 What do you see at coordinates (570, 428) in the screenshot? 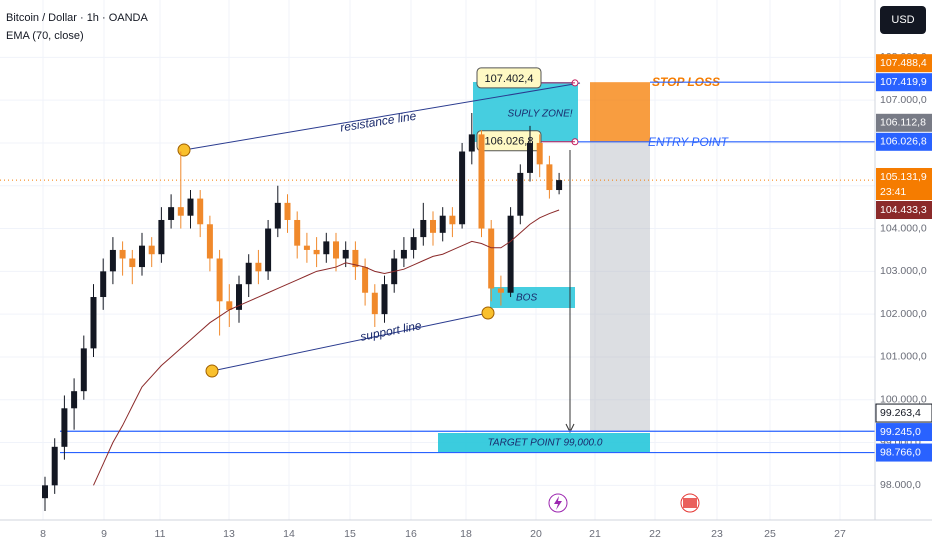
I see `arrow-head` at bounding box center [570, 428].